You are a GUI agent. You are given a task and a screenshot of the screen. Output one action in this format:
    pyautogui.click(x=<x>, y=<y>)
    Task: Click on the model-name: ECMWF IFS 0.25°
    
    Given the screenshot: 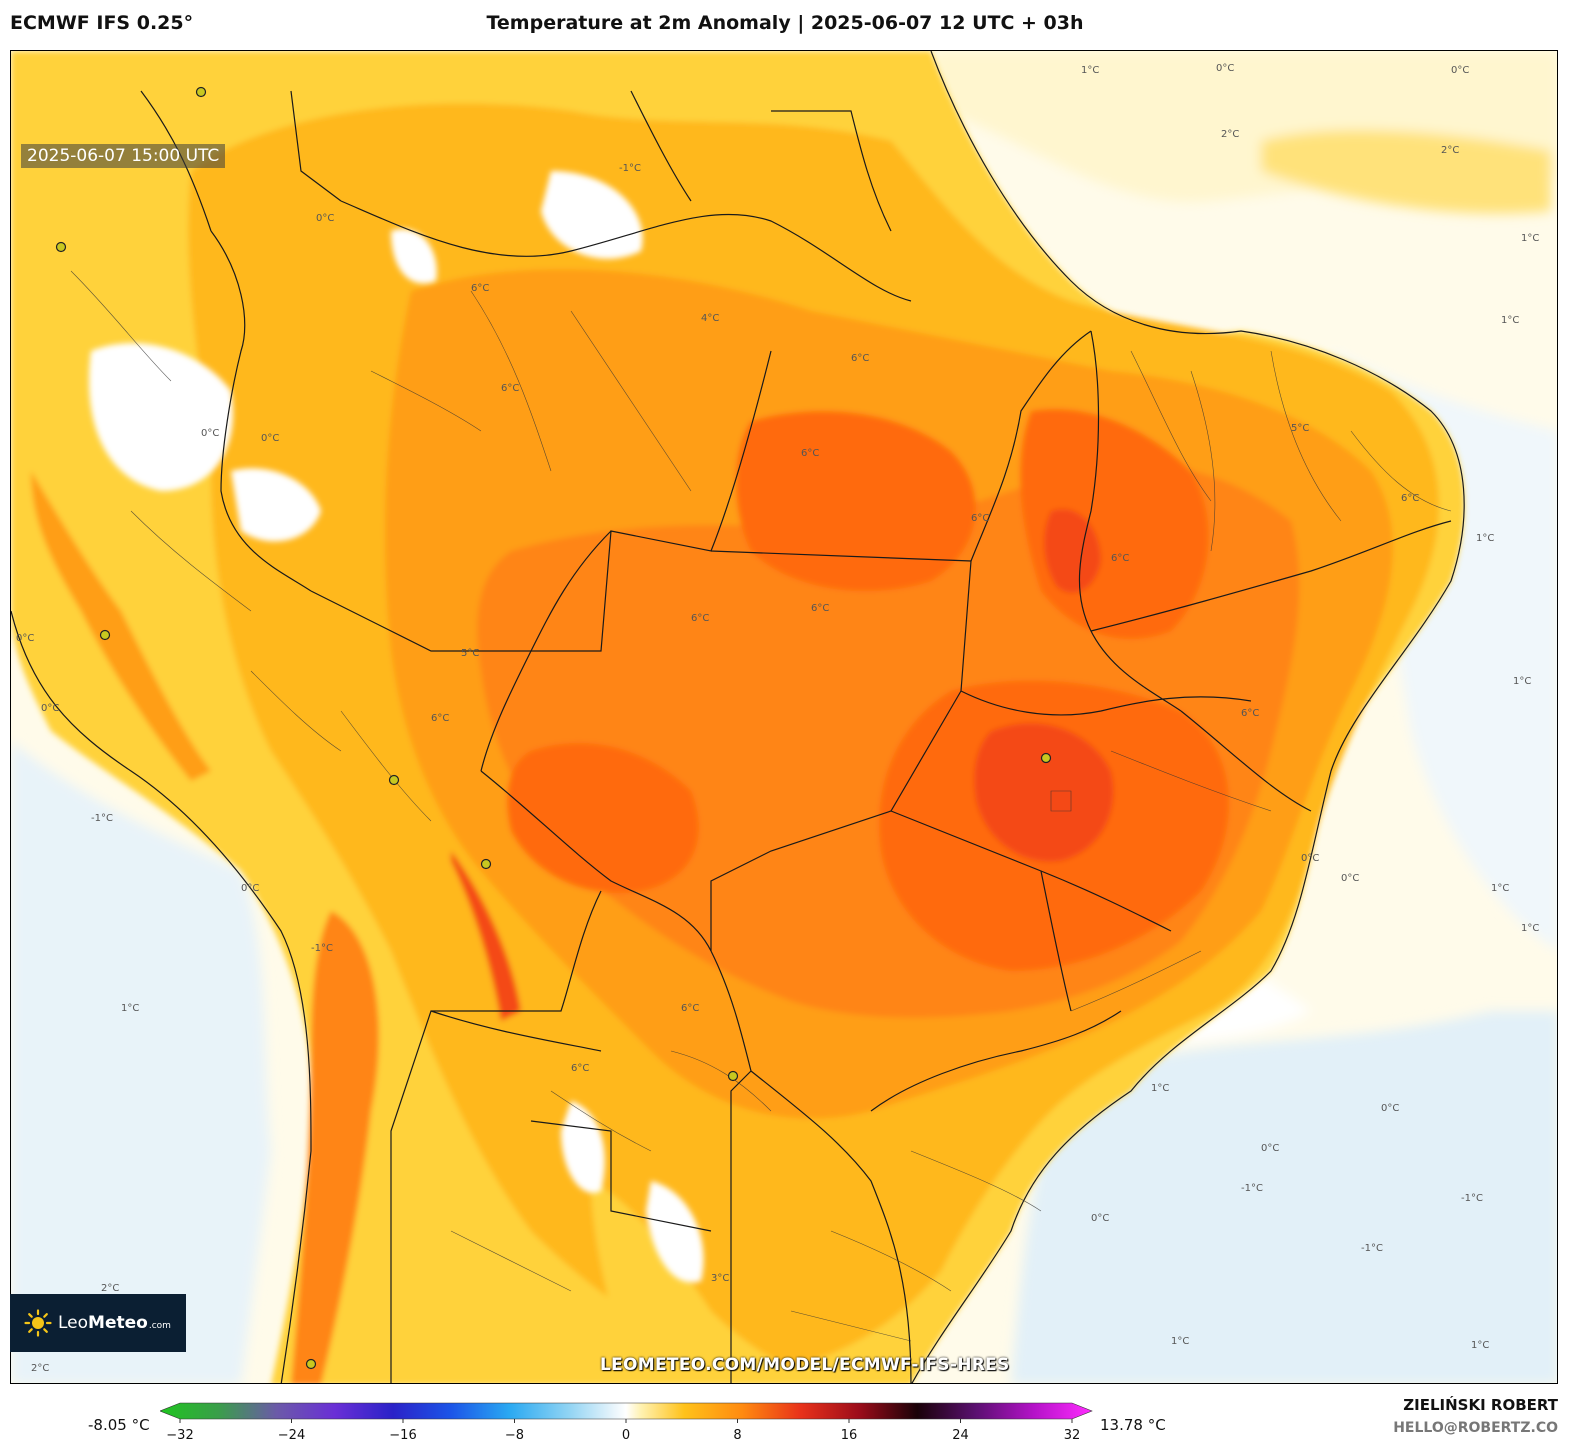 What is the action you would take?
    pyautogui.click(x=102, y=23)
    